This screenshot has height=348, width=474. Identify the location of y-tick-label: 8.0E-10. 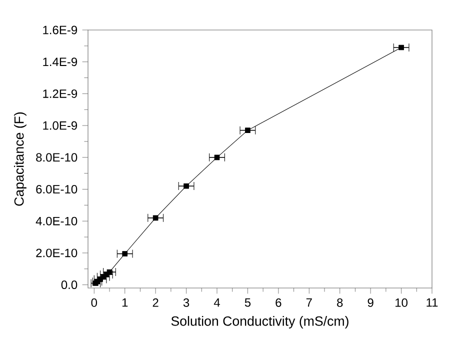
(57, 157).